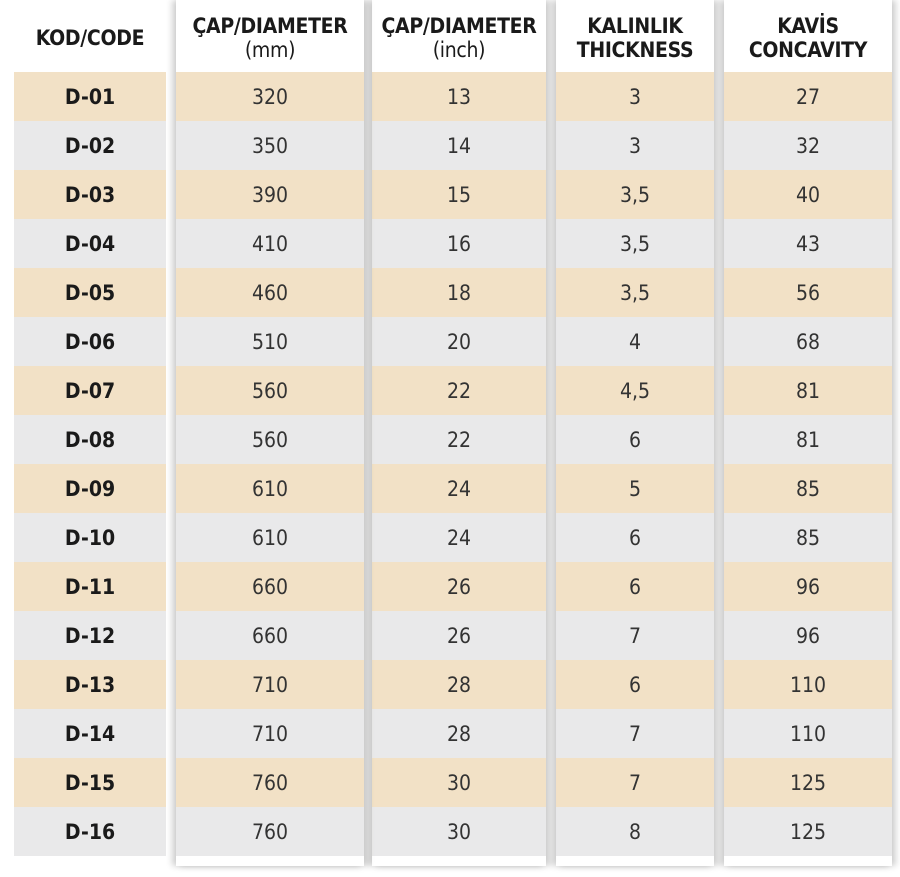 The width and height of the screenshot is (900, 877). I want to click on cell-mm: 350, so click(270, 145).